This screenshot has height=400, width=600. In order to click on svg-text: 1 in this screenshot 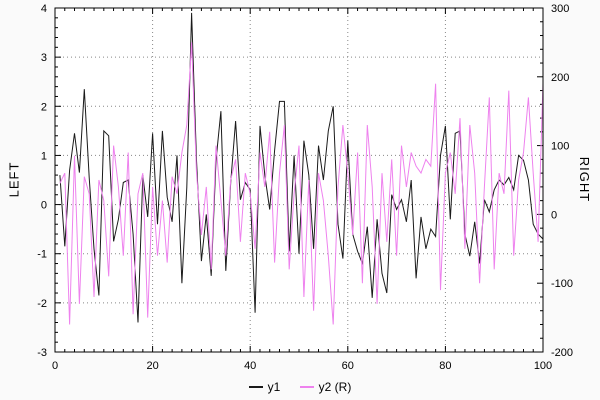, I will do `click(44, 156)`.